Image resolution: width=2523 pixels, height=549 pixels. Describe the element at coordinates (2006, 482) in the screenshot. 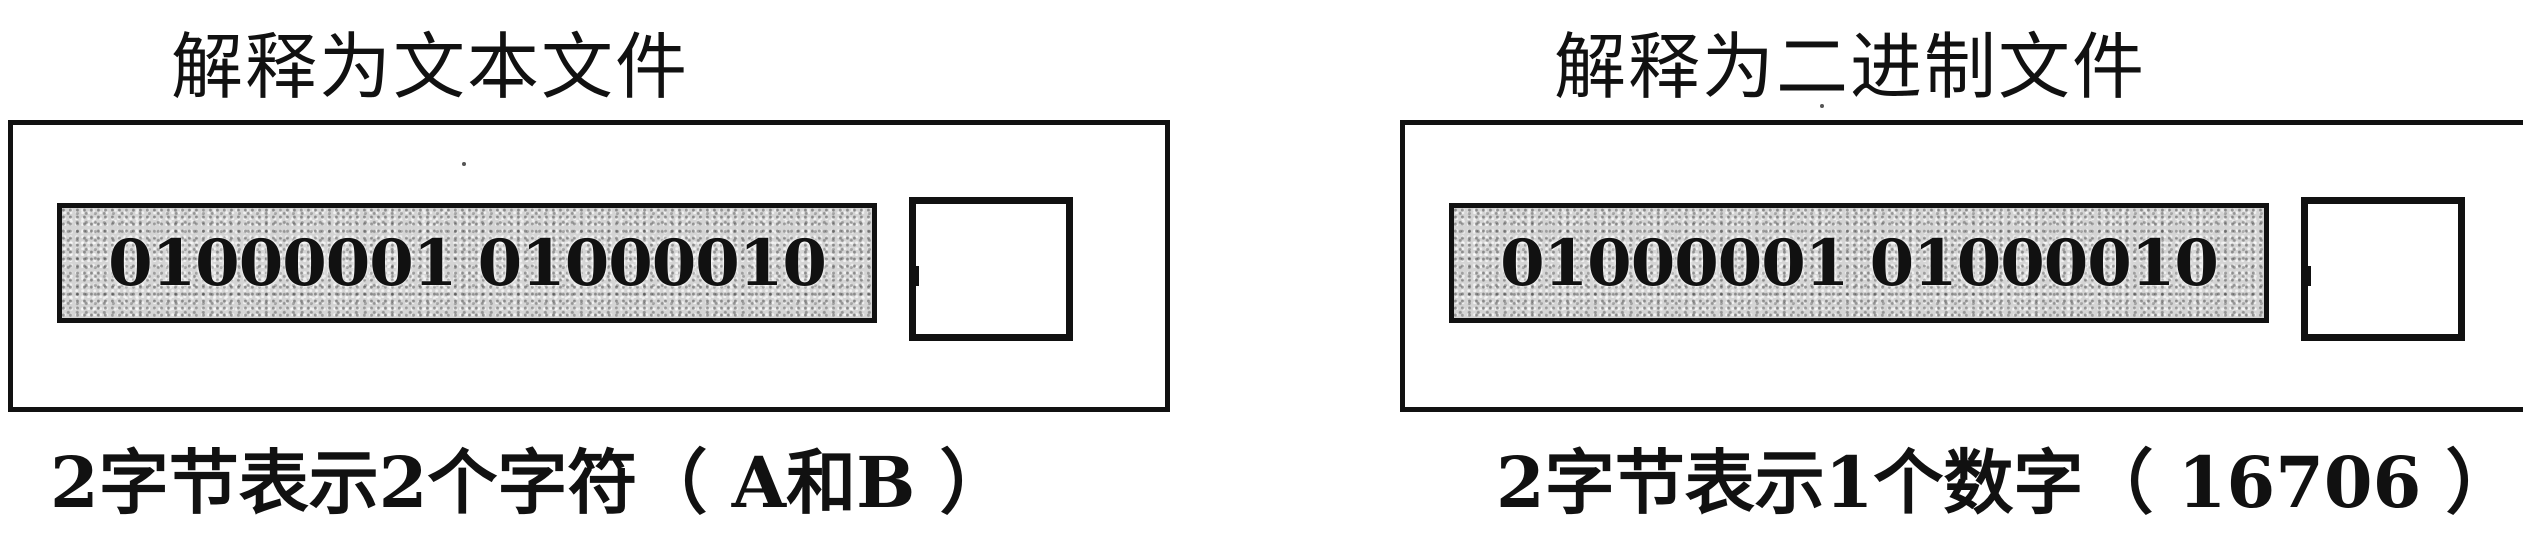

I see `binary-file-caption: 2字节表示1个数字（ 16706 ）` at that location.